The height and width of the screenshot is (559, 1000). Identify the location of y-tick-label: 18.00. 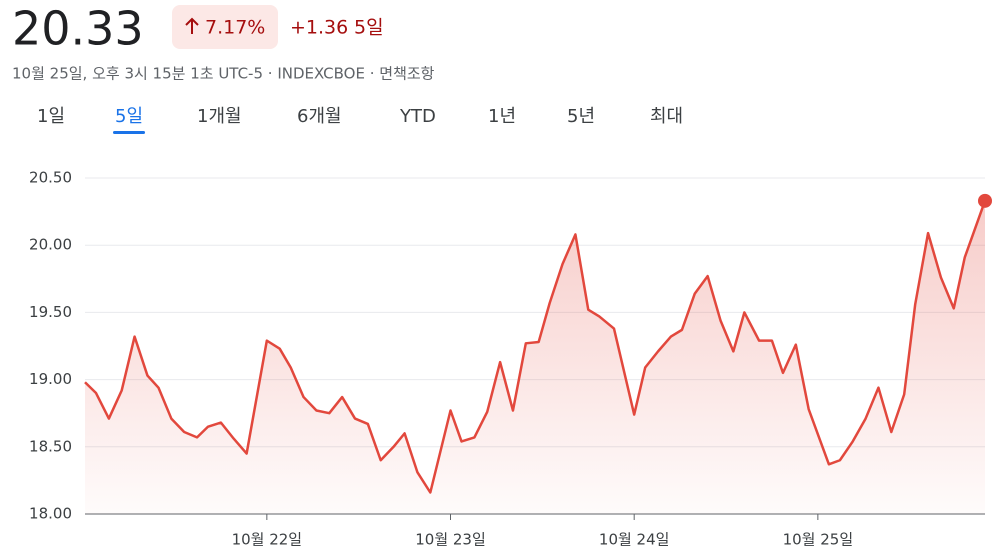
(50, 514).